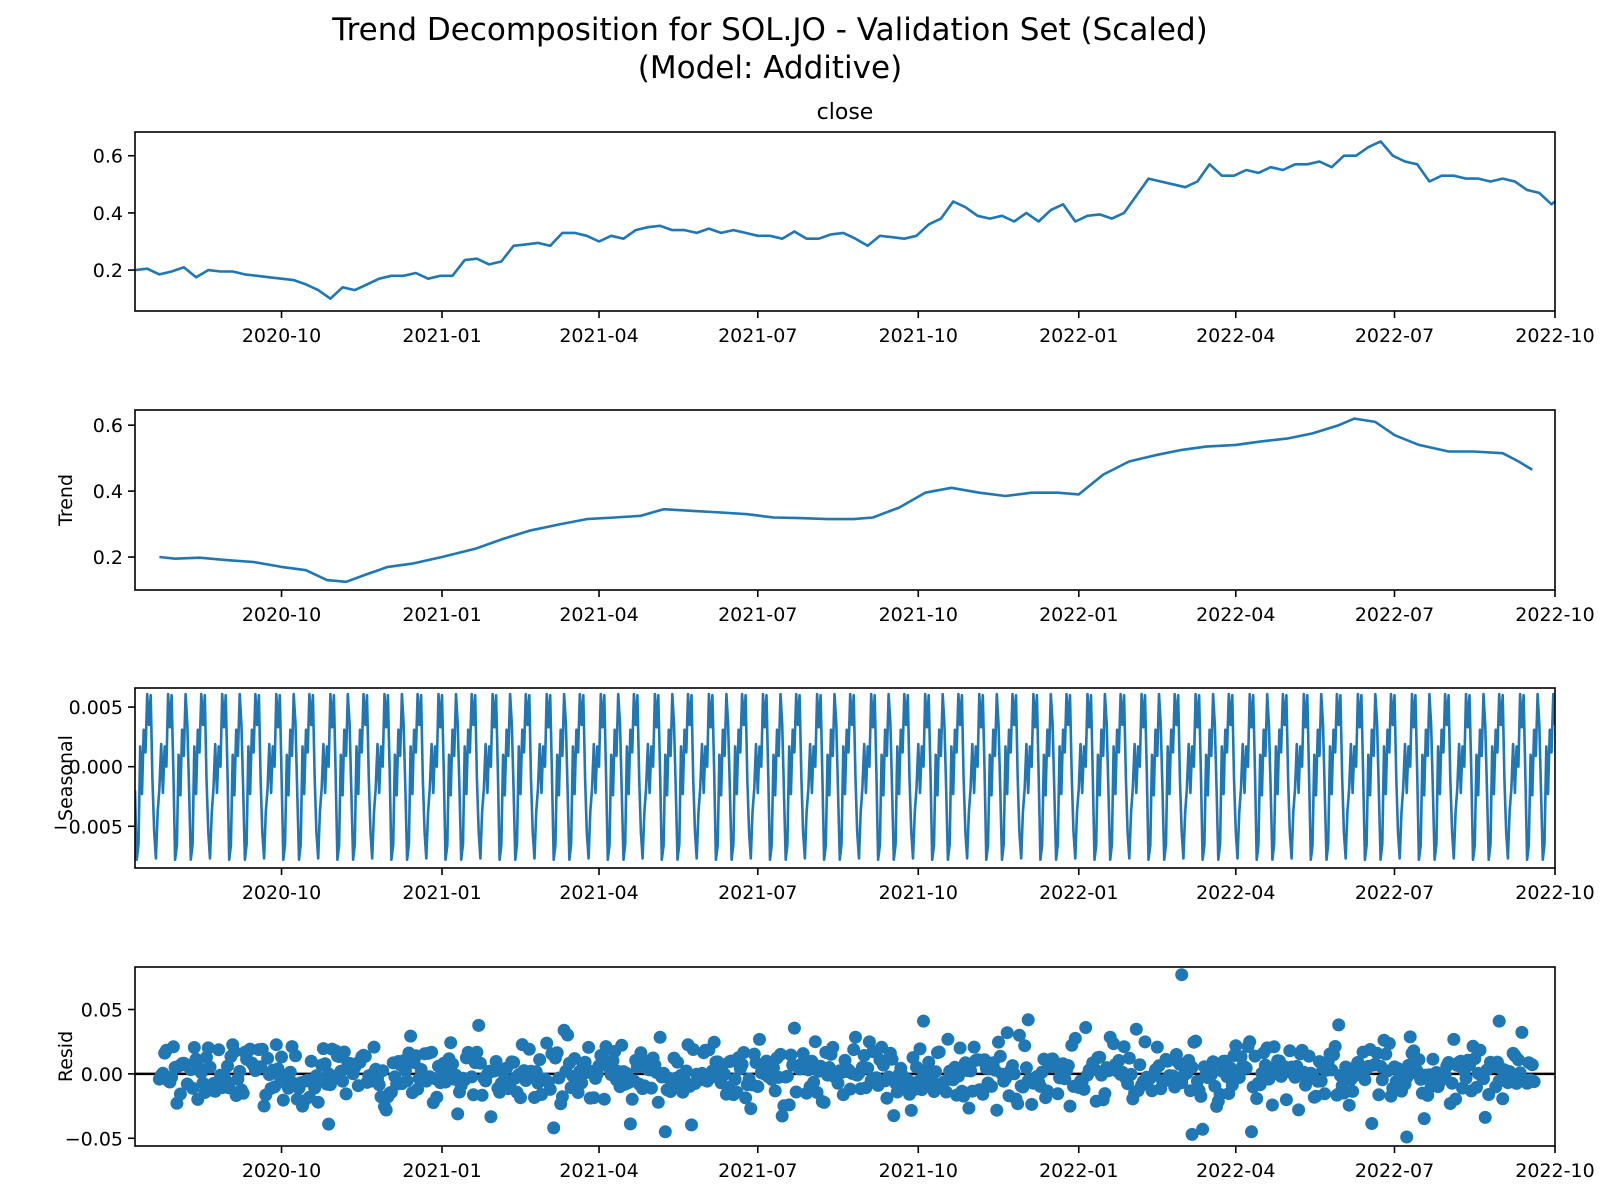 The image size is (1602, 1191). What do you see at coordinates (108, 214) in the screenshot?
I see `y-tick-label: 0.4` at bounding box center [108, 214].